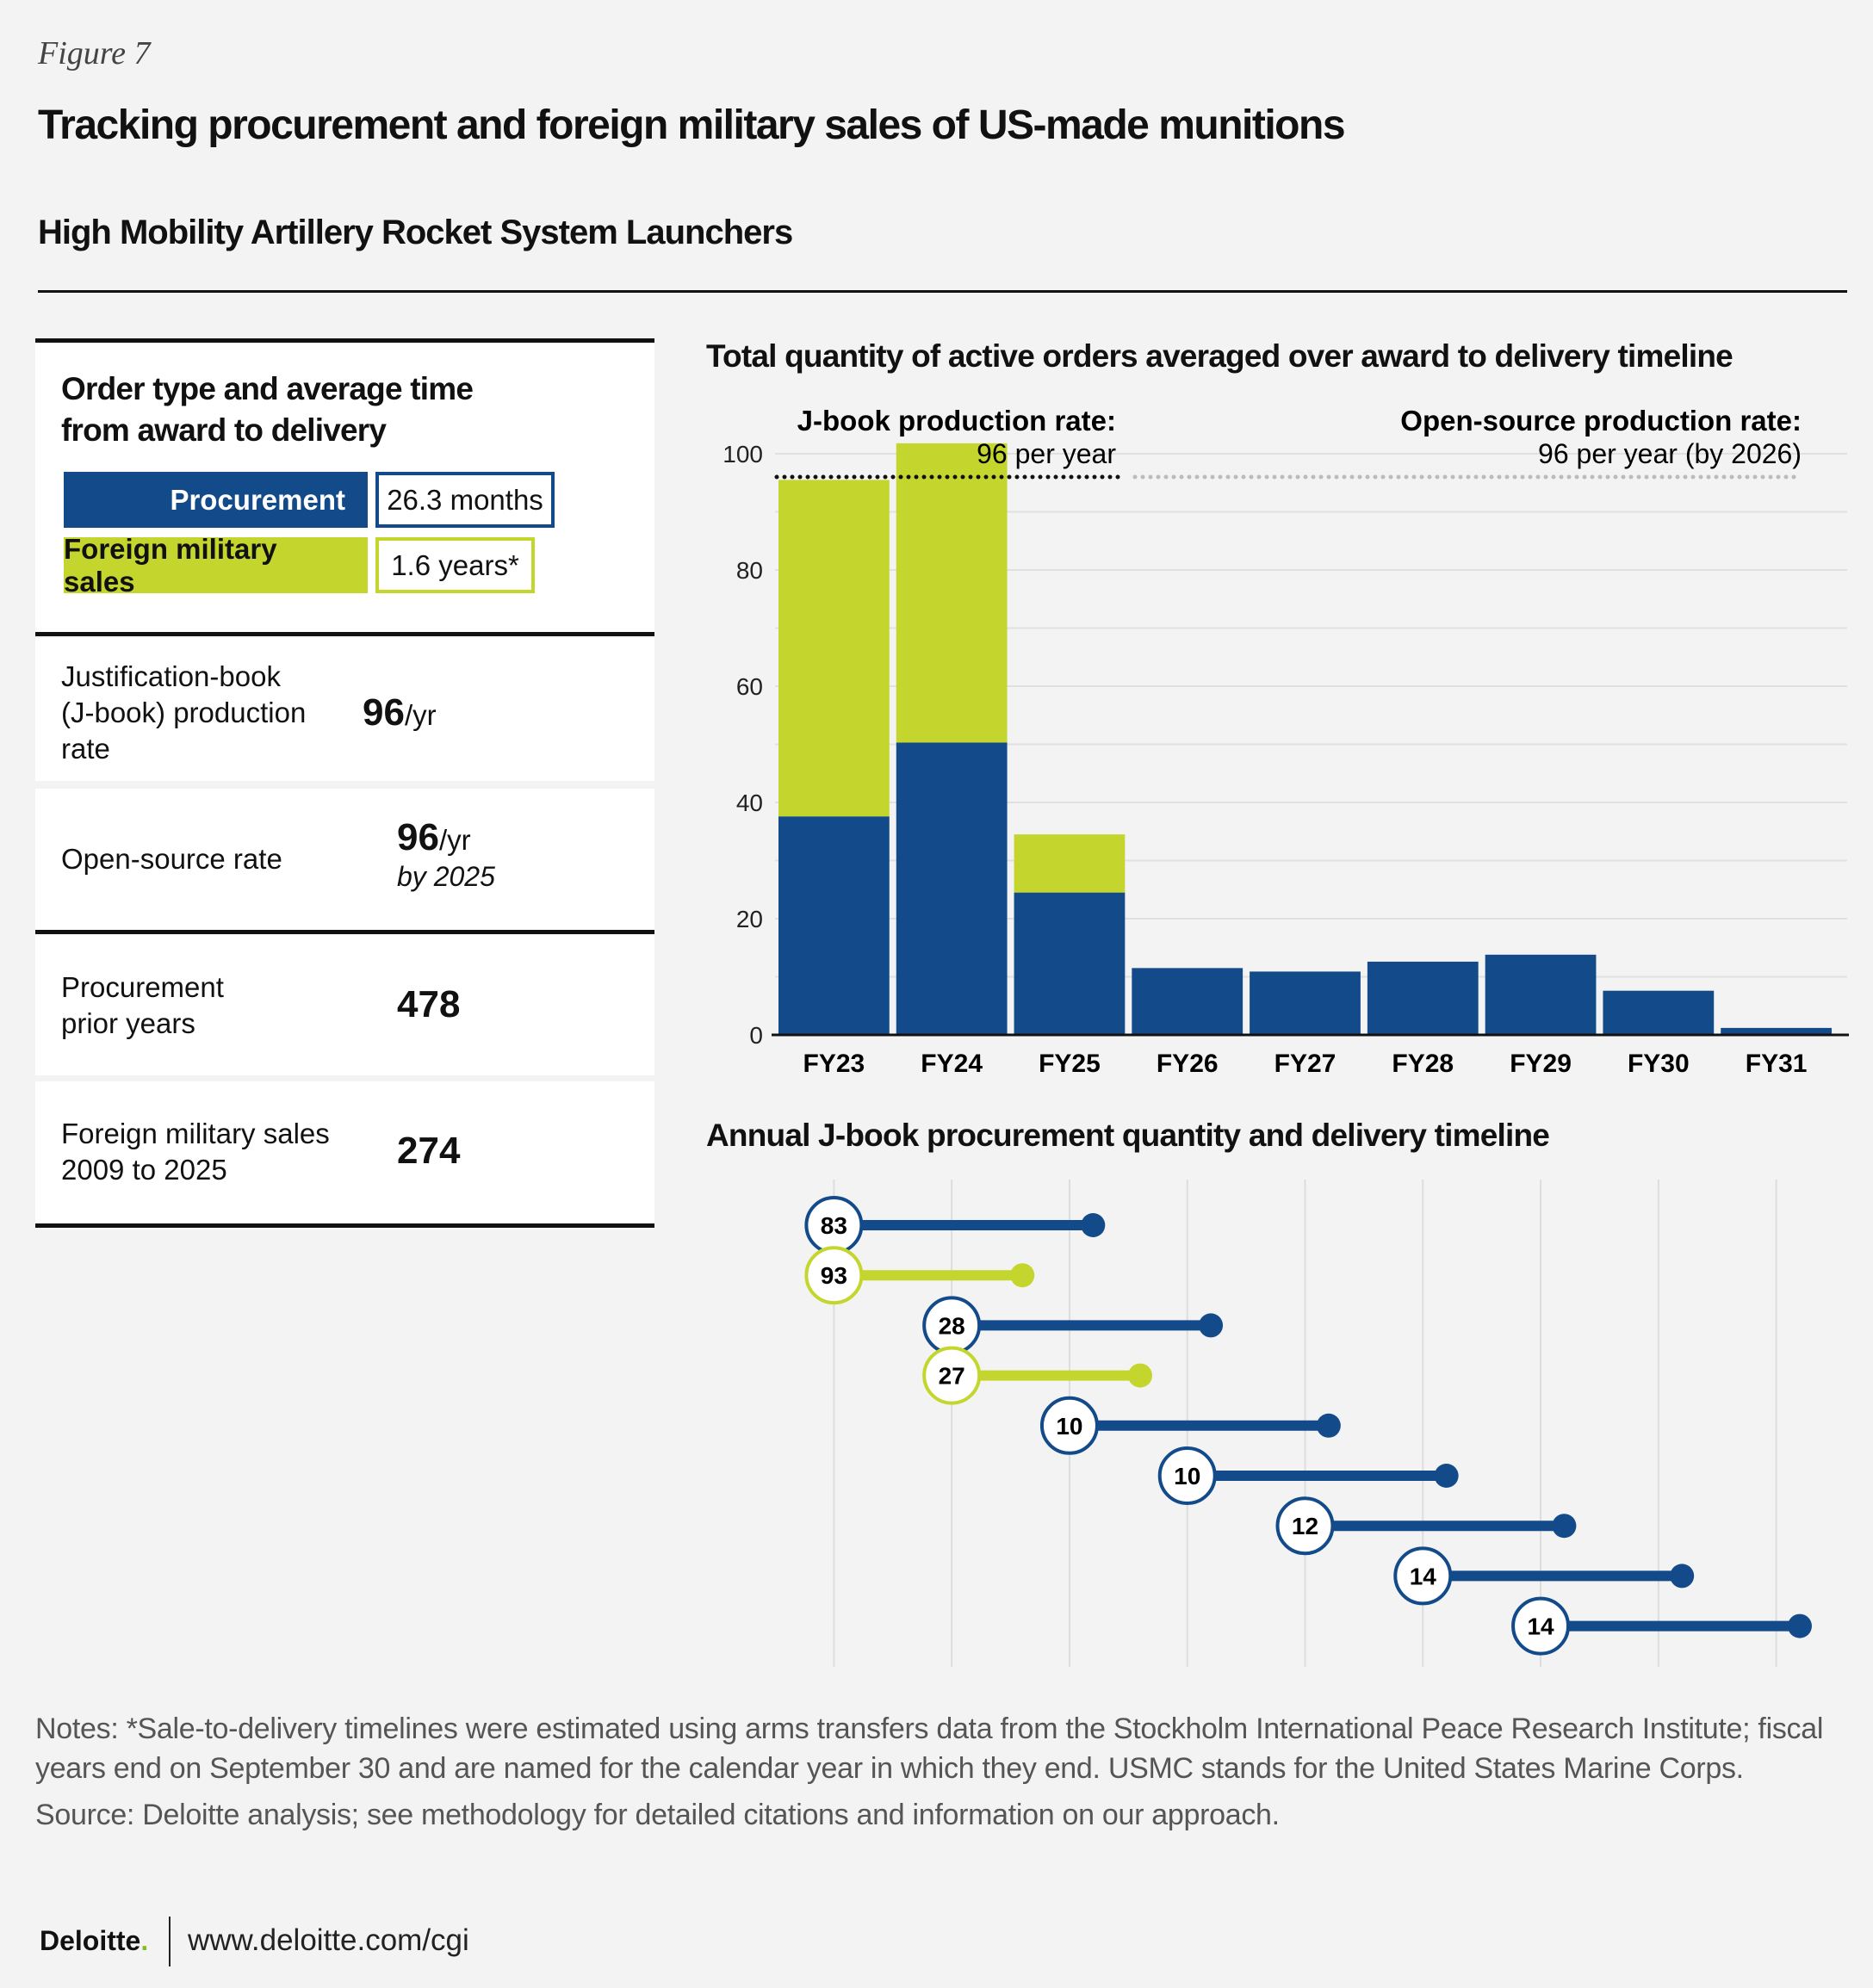 The image size is (1873, 1988). I want to click on x-tick-label: FY29, so click(1541, 1064).